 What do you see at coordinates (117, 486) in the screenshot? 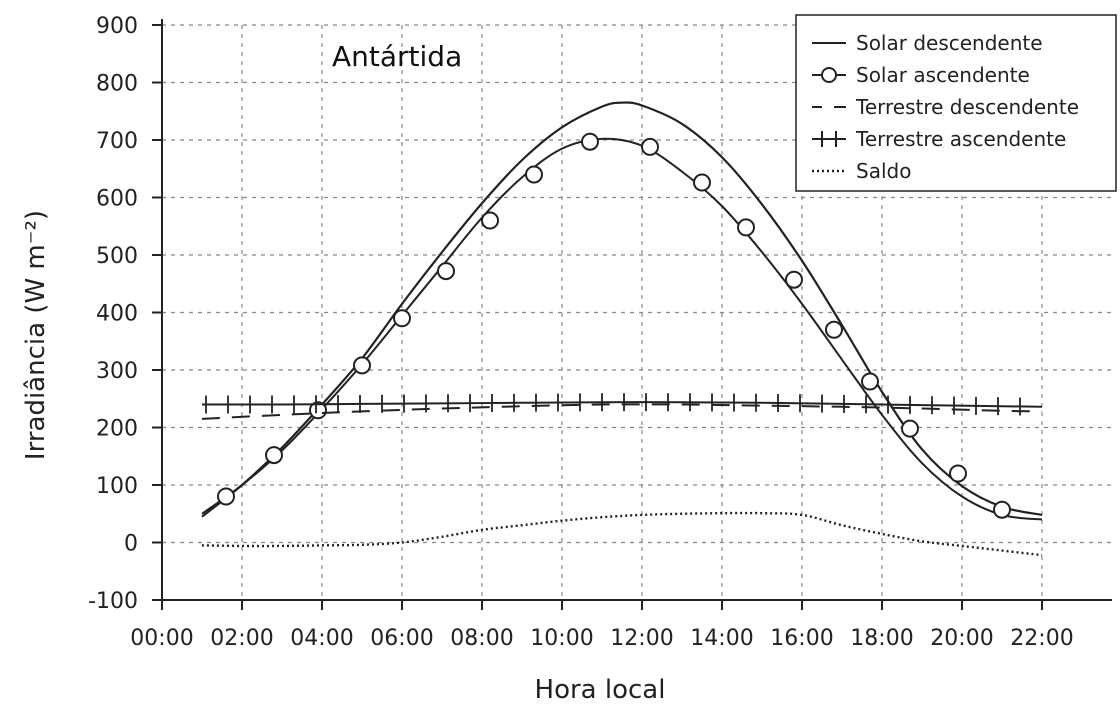
I see `y-tick-label: 100` at bounding box center [117, 486].